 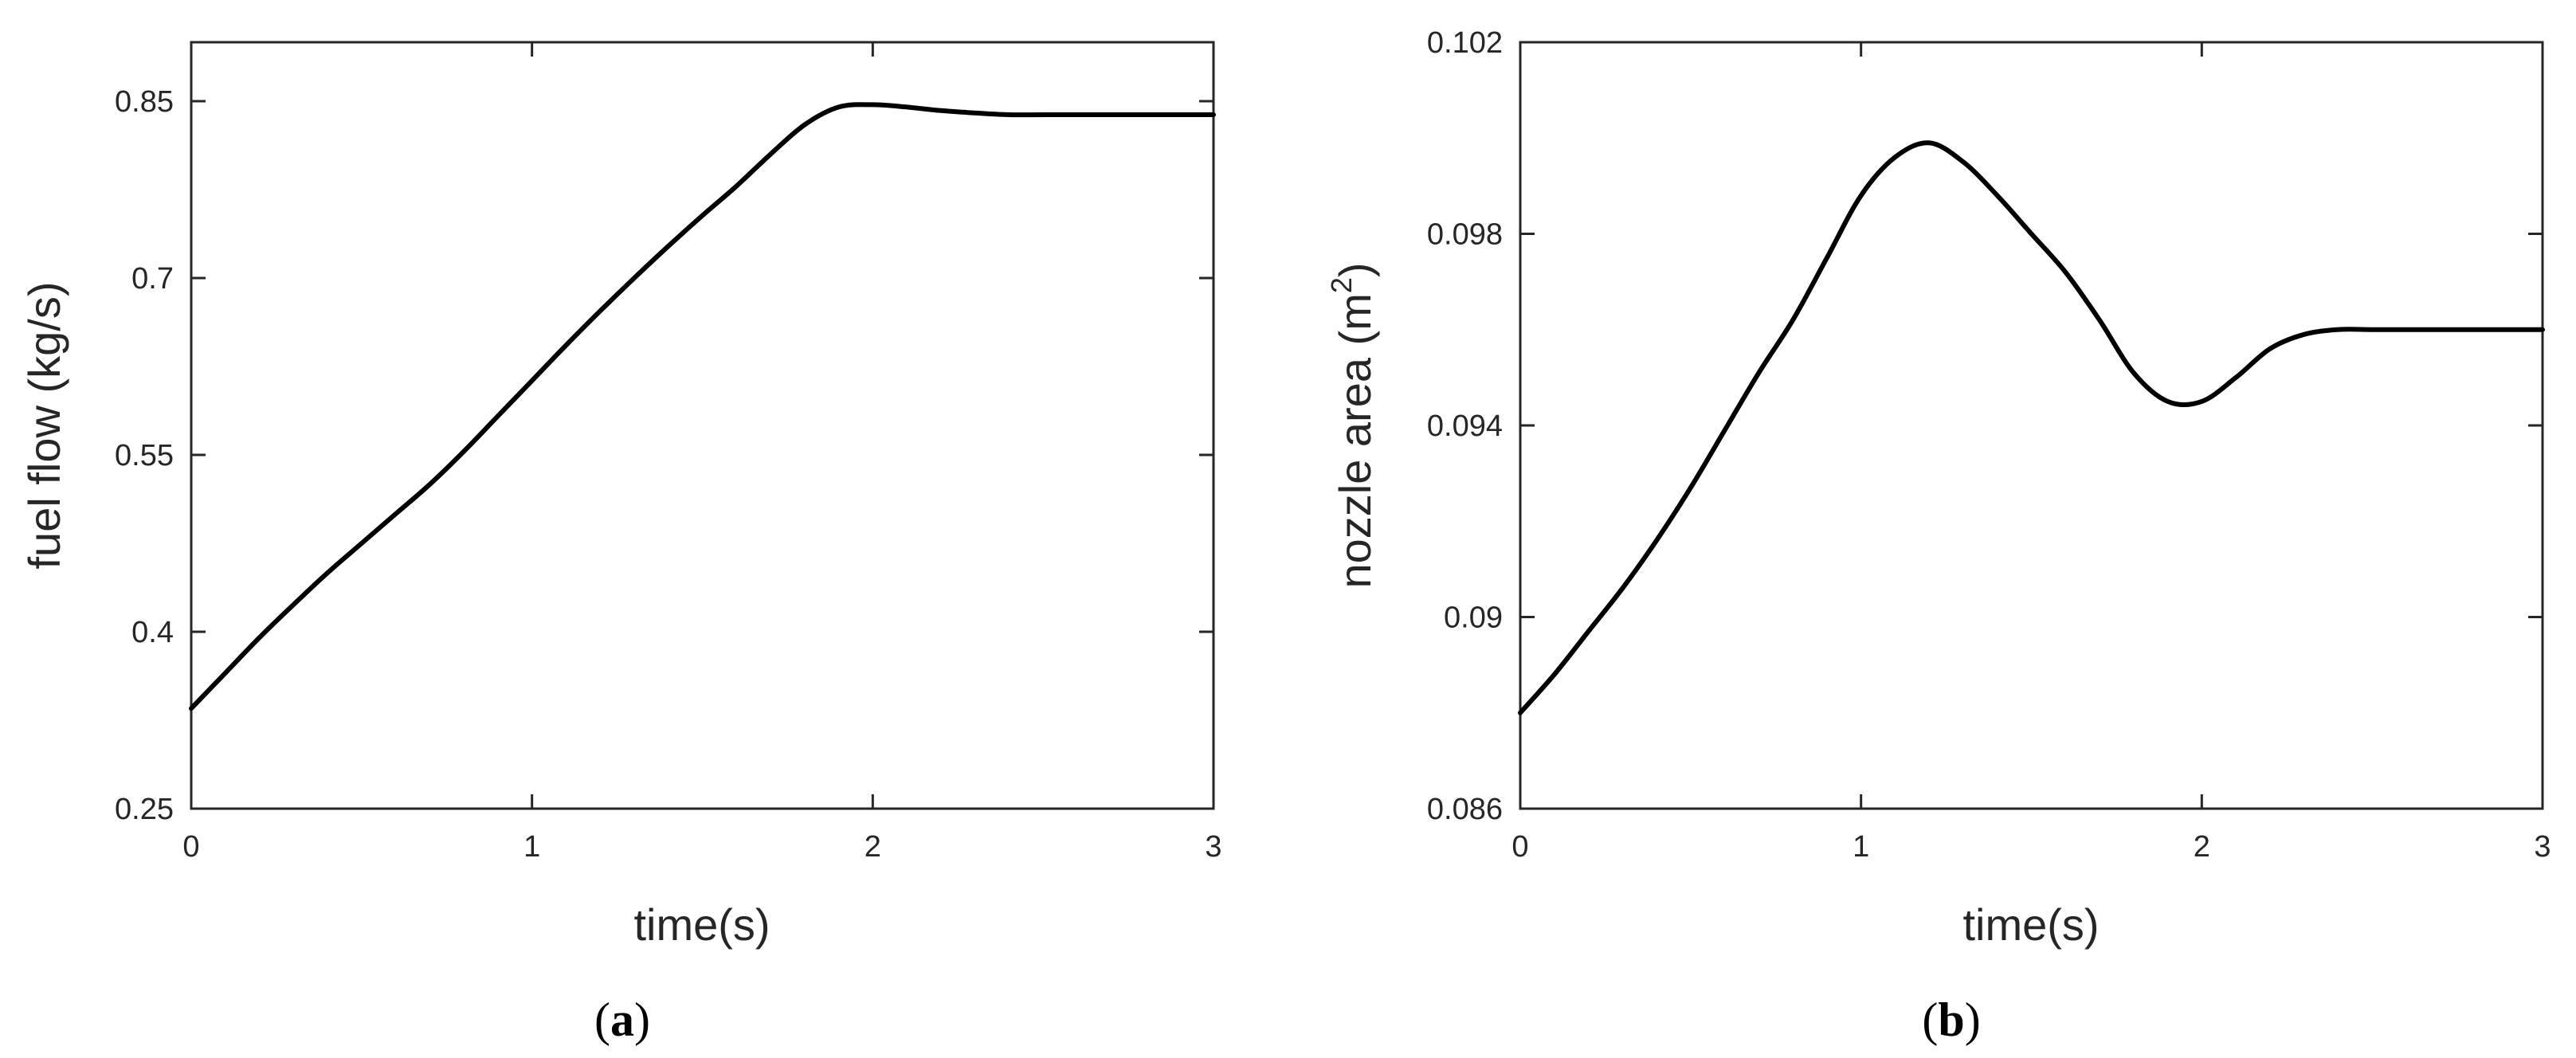 I want to click on y-axis-label-text: nozzle area (m, so click(x=1355, y=440).